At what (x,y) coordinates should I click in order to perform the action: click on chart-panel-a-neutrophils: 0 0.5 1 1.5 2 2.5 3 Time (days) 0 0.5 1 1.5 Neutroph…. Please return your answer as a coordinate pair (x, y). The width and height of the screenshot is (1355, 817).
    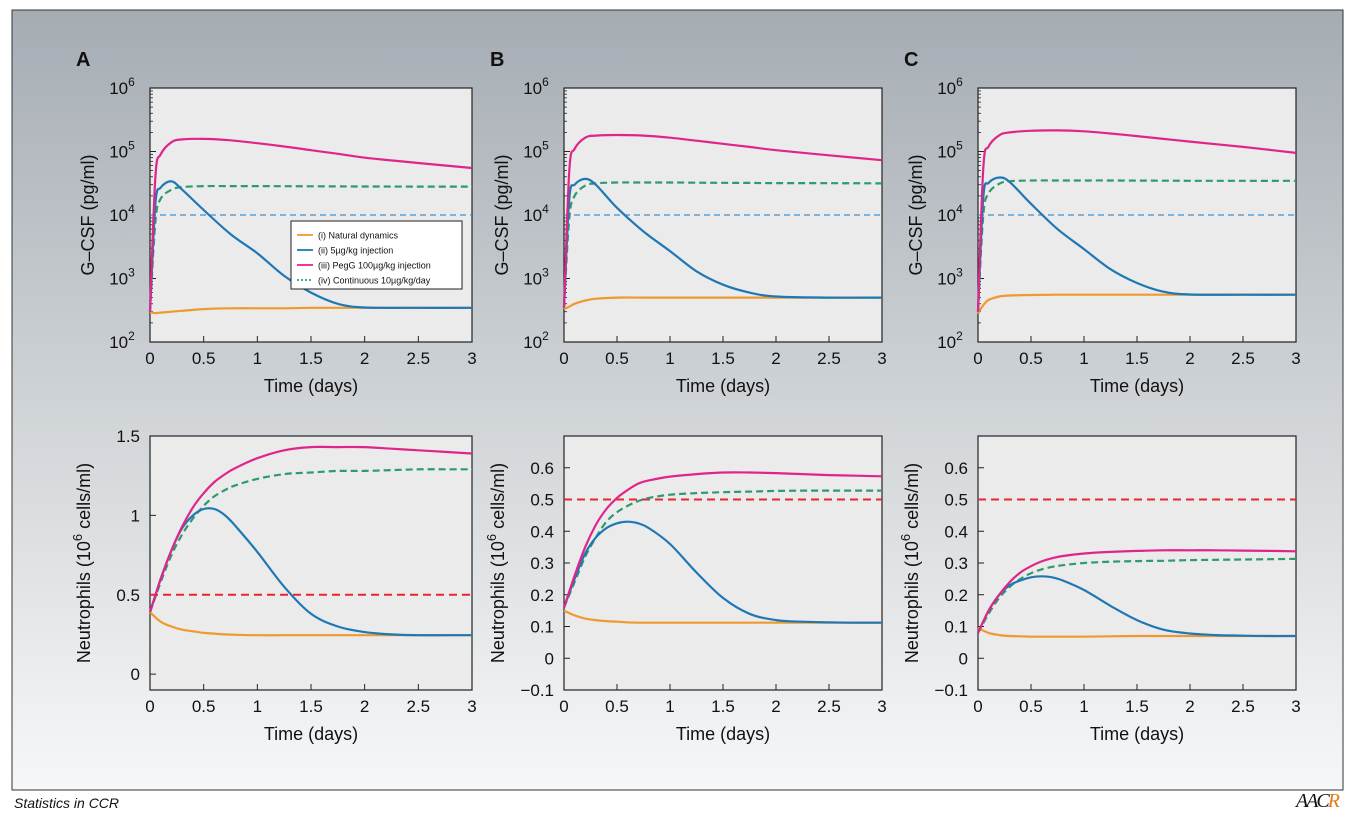
    Looking at the image, I should click on (273, 585).